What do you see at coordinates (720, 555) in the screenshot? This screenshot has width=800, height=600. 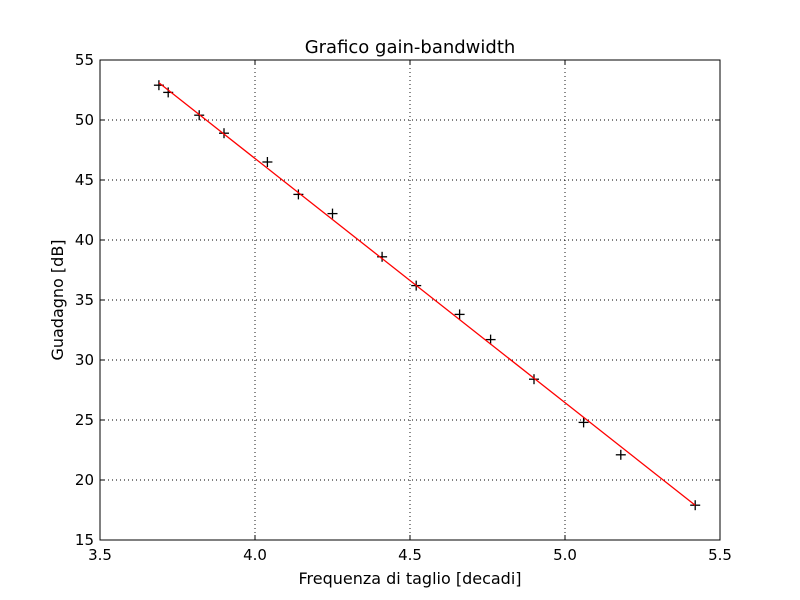 I see `x-tick-label: 5.5` at bounding box center [720, 555].